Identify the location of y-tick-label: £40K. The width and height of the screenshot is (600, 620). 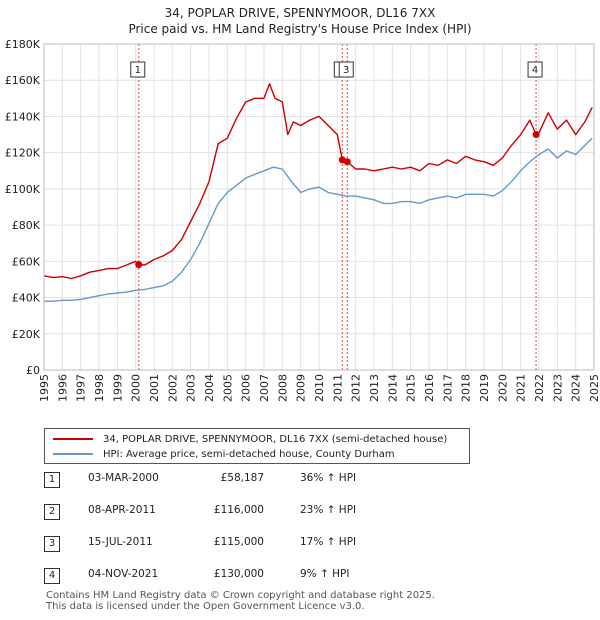
(26, 298).